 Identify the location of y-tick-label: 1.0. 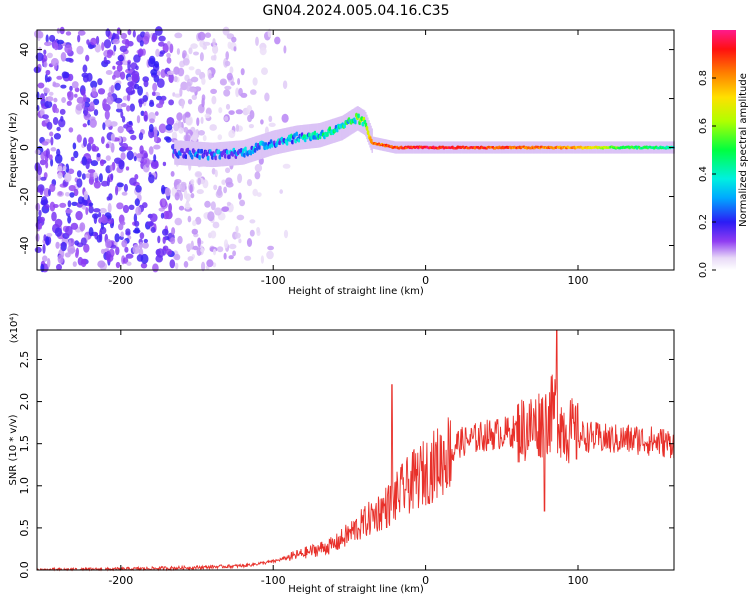
(24, 486).